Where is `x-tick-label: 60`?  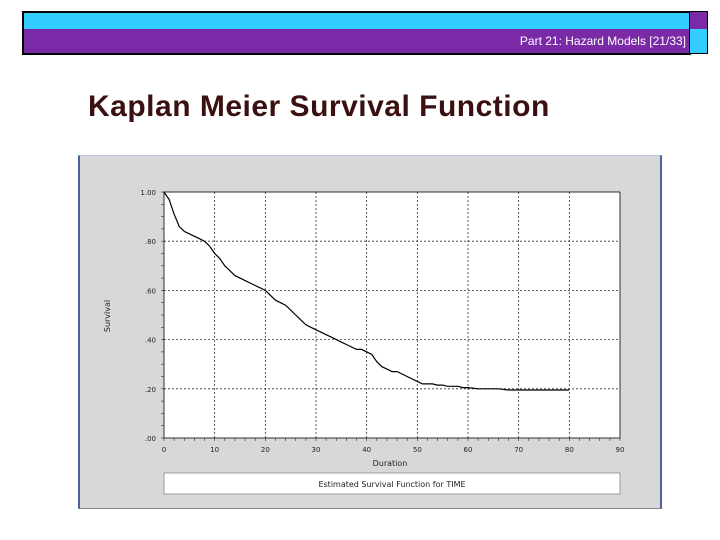
x-tick-label: 60 is located at coordinates (468, 450).